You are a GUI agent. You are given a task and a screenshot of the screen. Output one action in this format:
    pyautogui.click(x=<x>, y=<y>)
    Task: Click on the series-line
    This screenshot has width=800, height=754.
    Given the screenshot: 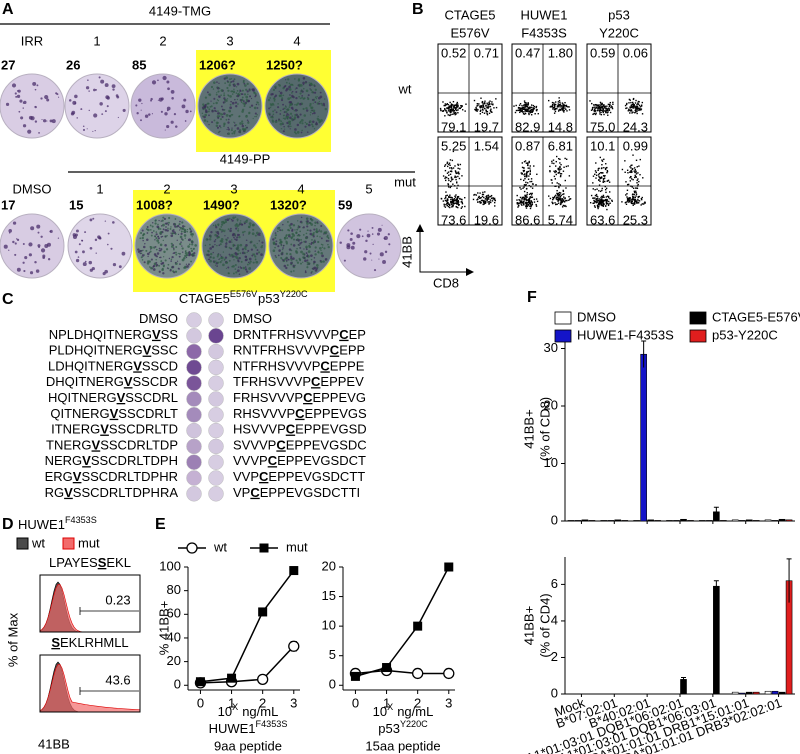 What is the action you would take?
    pyautogui.click(x=246, y=626)
    